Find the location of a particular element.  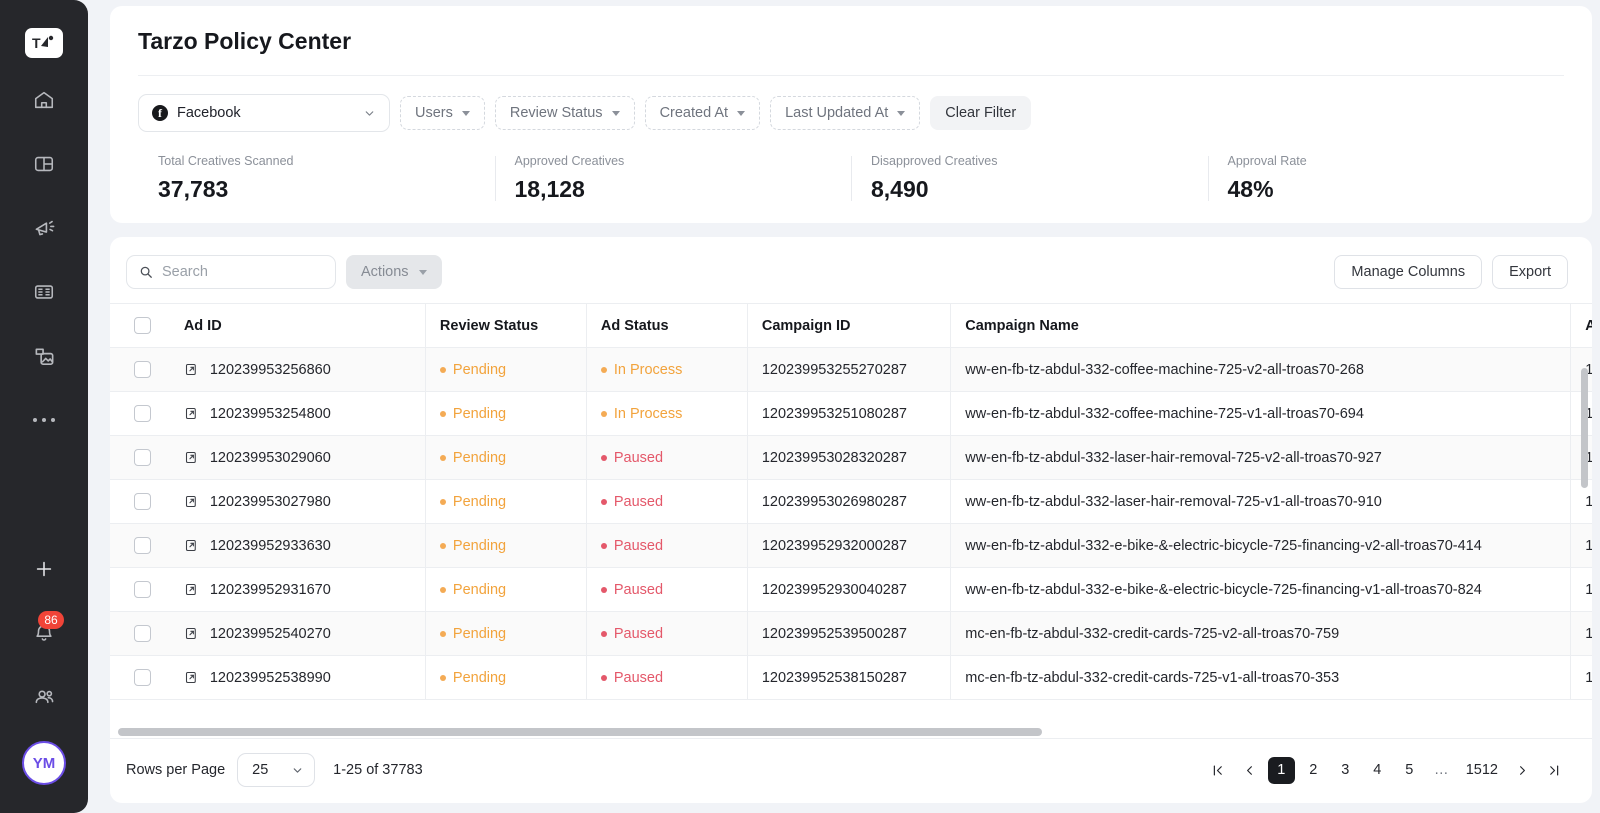

sidebar-item-dashboard is located at coordinates (44, 164).